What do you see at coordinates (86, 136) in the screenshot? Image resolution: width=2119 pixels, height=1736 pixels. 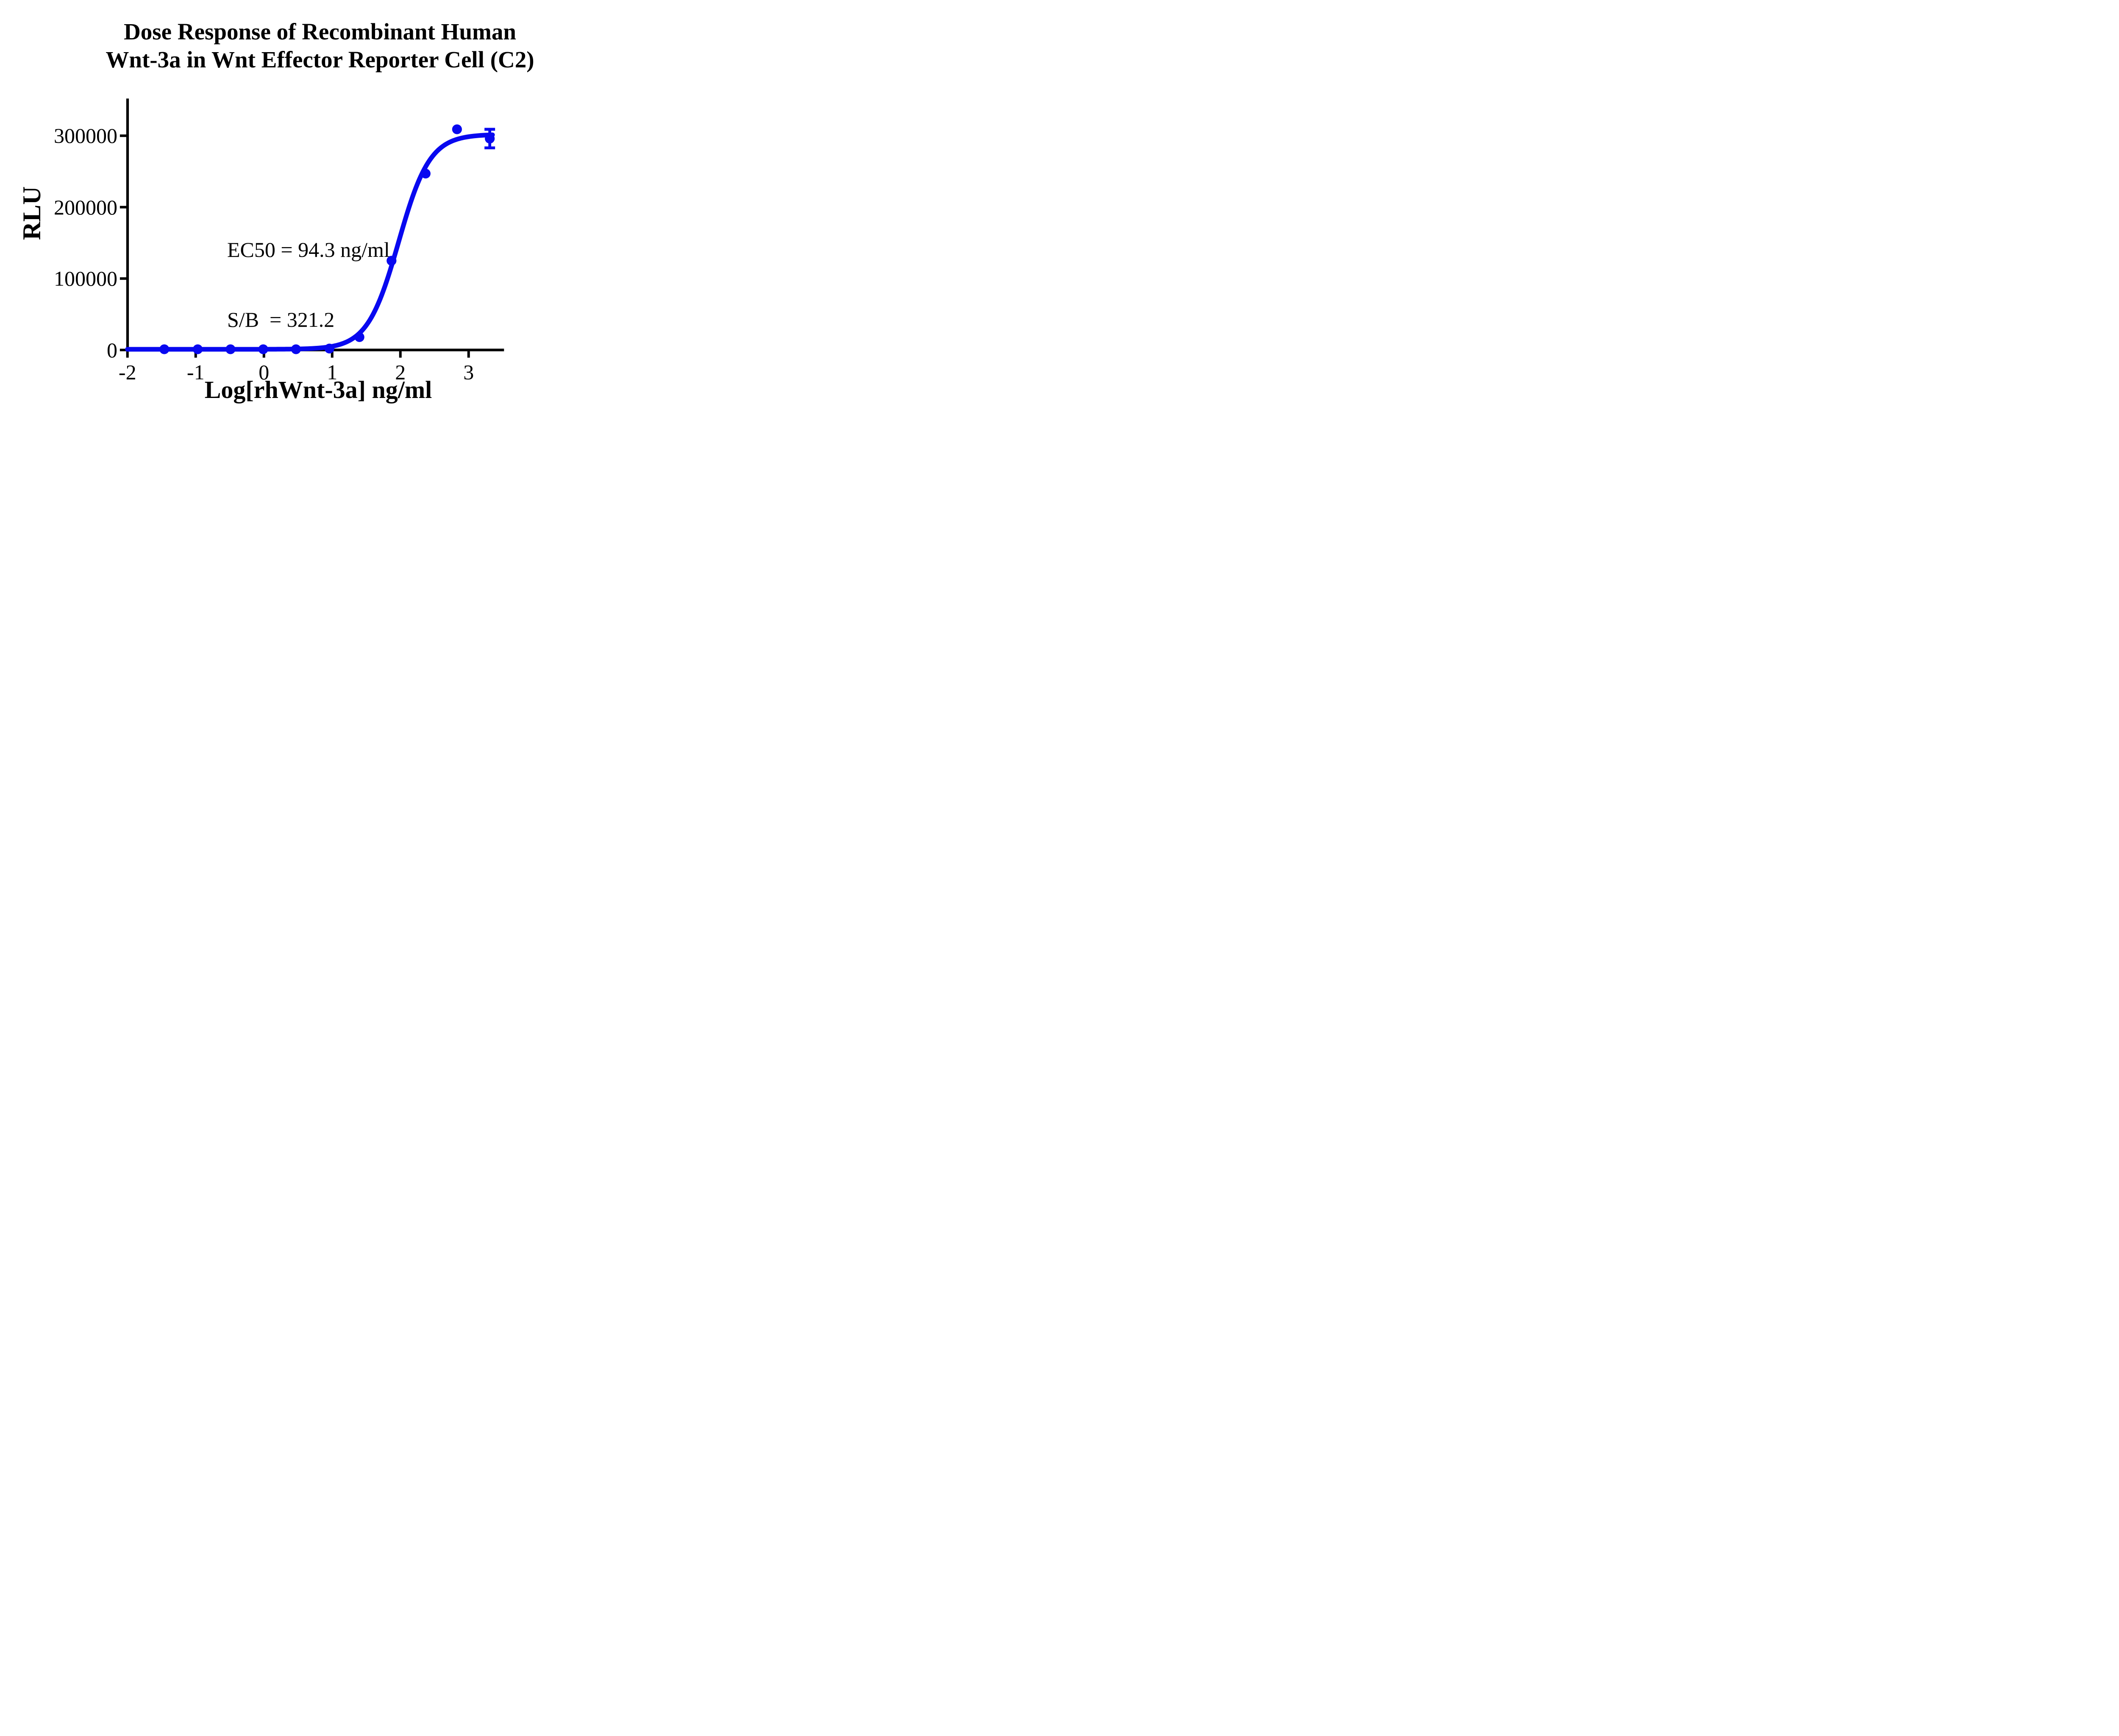 I see `y-tick-label: 300000` at bounding box center [86, 136].